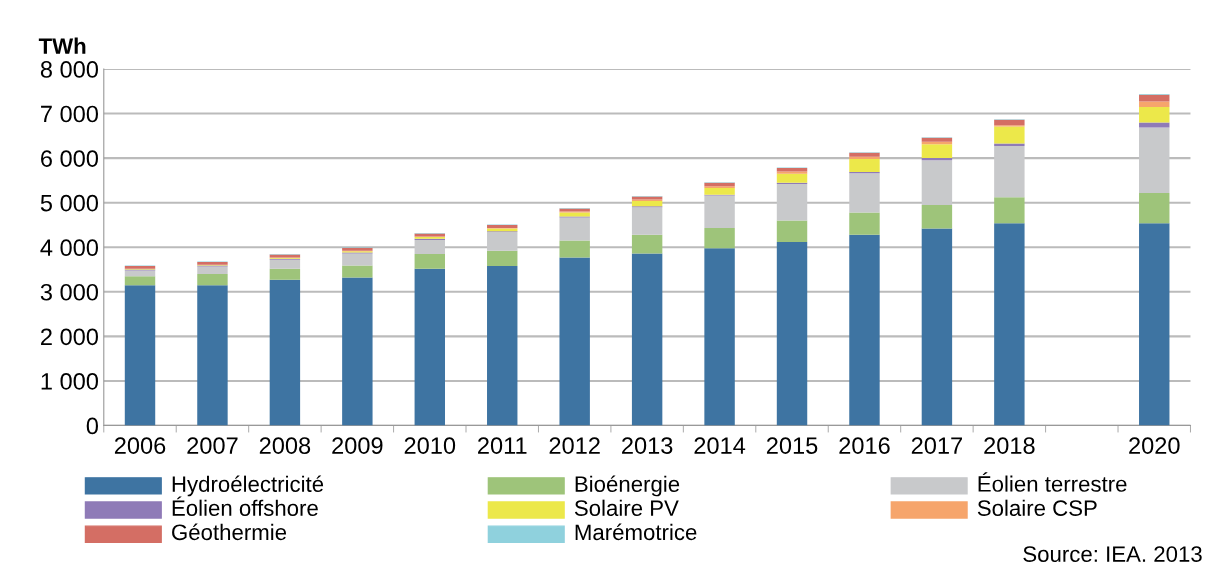  I want to click on x-tick-label: 2011, so click(502, 445).